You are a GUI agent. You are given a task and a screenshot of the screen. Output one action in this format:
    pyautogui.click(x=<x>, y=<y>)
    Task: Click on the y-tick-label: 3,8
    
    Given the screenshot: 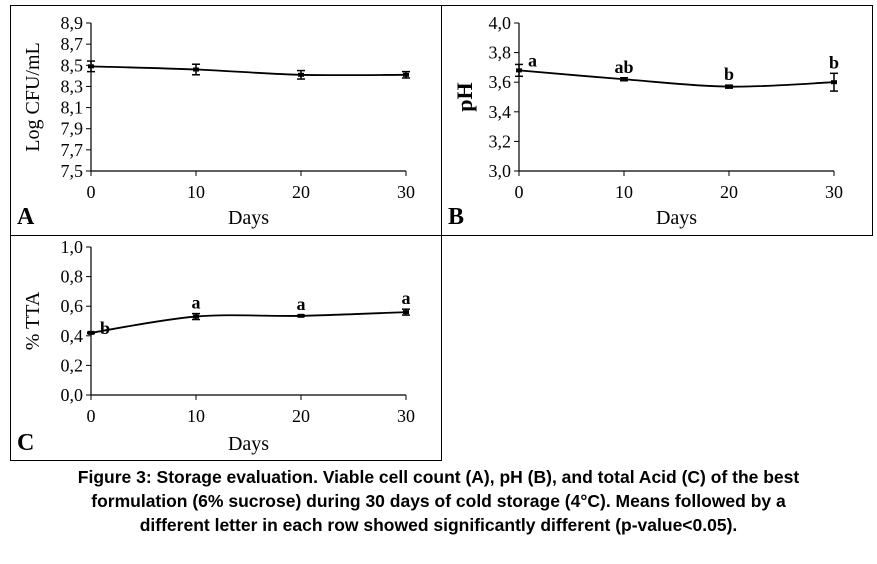 What is the action you would take?
    pyautogui.click(x=500, y=53)
    